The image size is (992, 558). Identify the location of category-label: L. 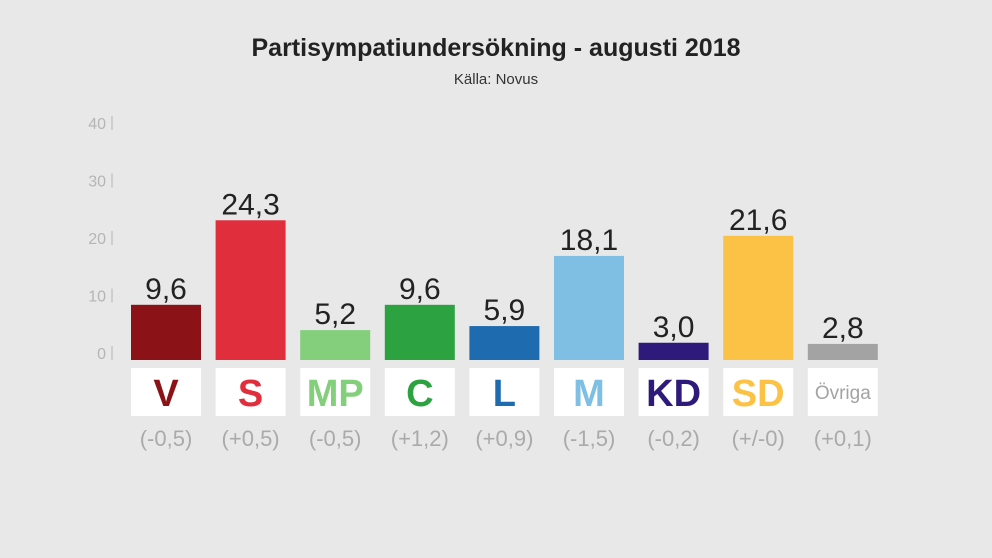
(504, 394).